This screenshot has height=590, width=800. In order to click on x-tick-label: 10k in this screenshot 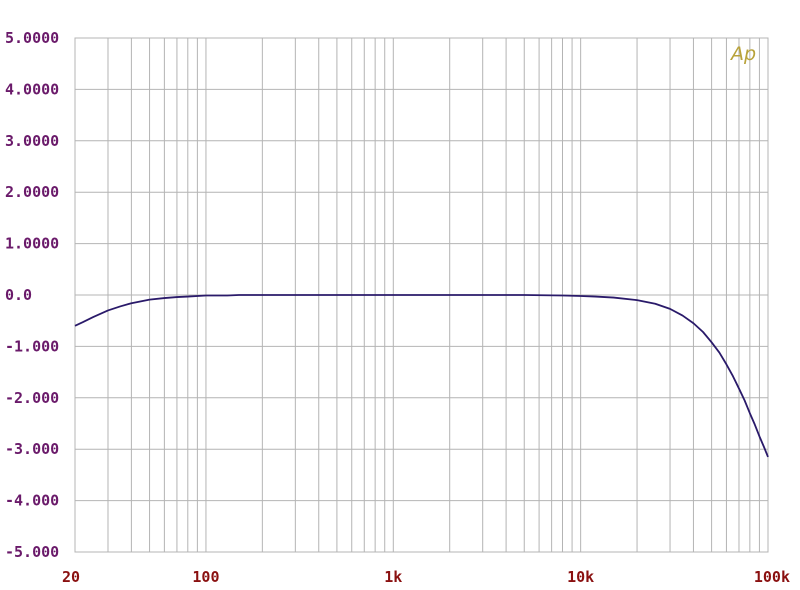, I will do `click(580, 577)`.